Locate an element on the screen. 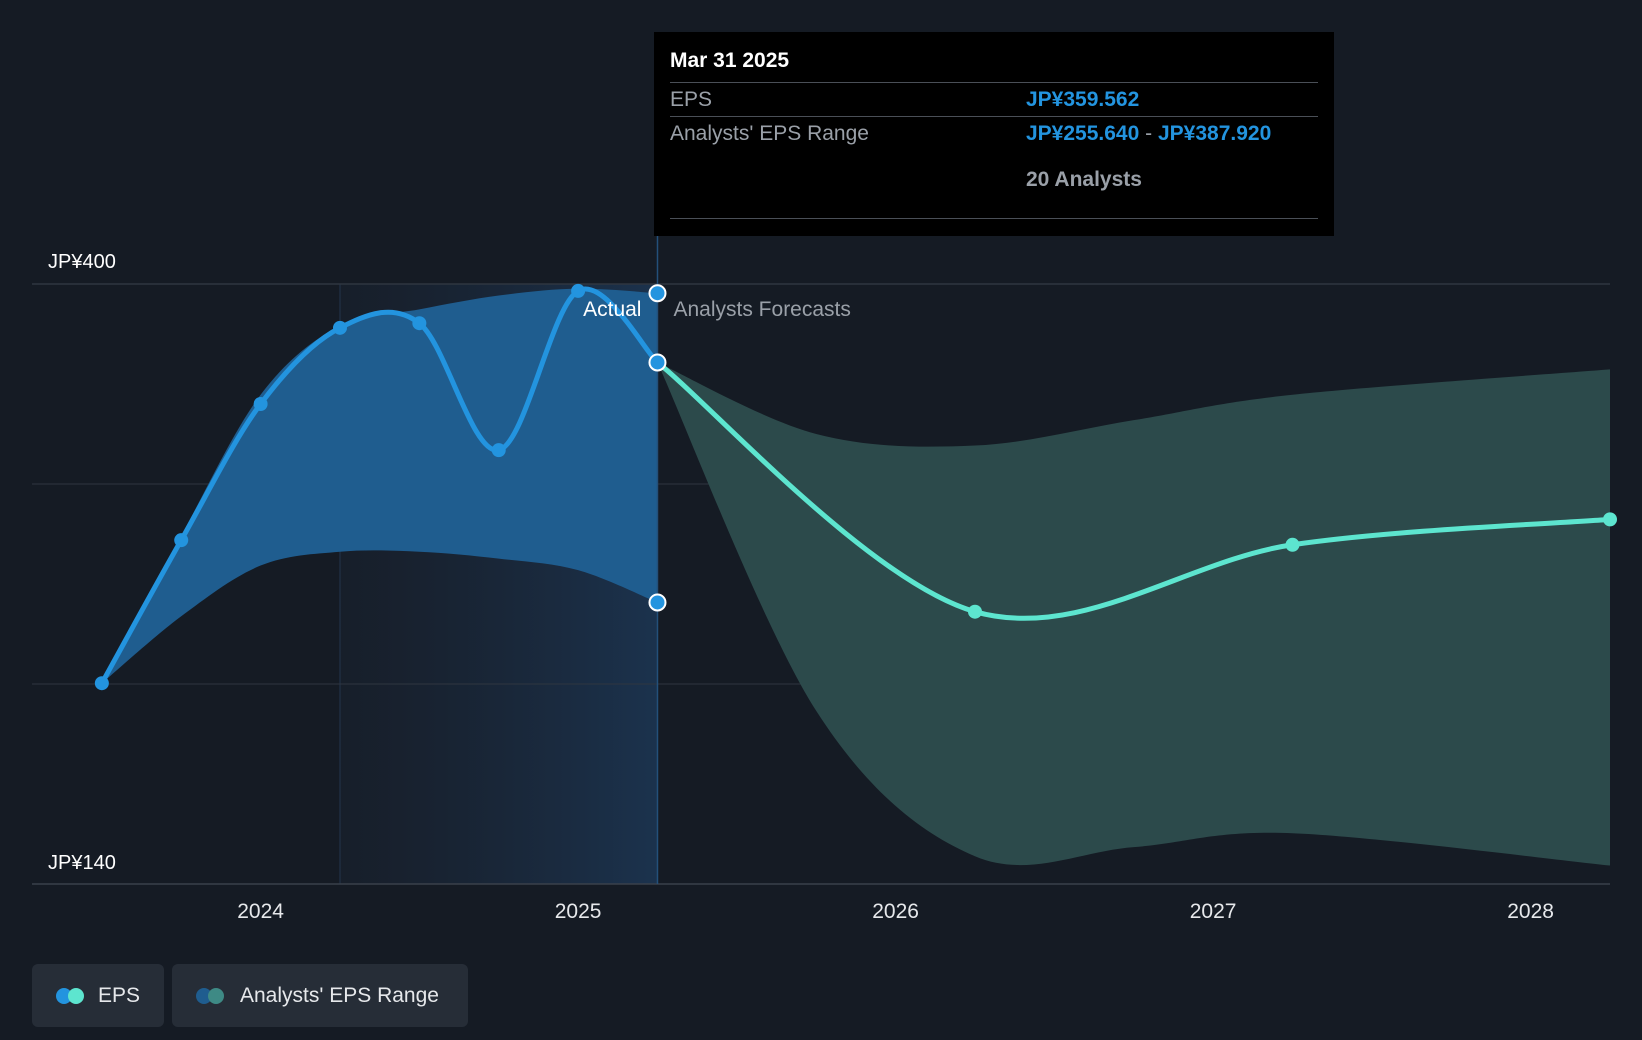 The height and width of the screenshot is (1040, 1642). tooltip-range-high: JP¥387.920 is located at coordinates (1214, 133).